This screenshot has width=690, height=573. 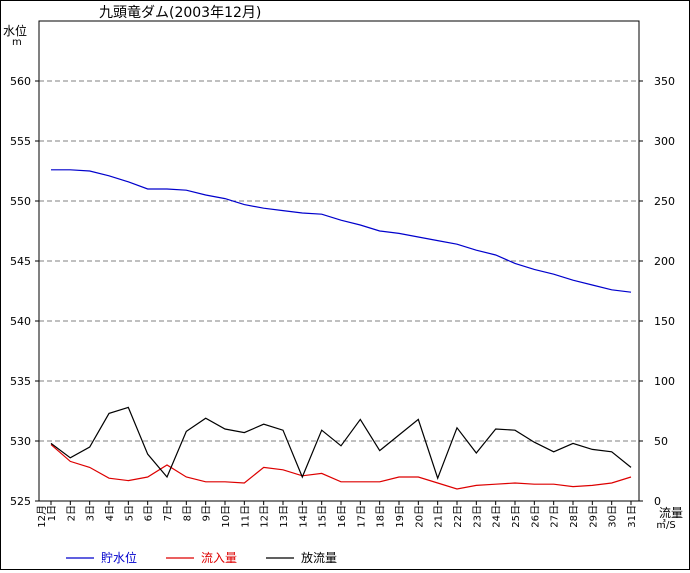 I want to click on x-tick-label: 15日, so click(x=323, y=516).